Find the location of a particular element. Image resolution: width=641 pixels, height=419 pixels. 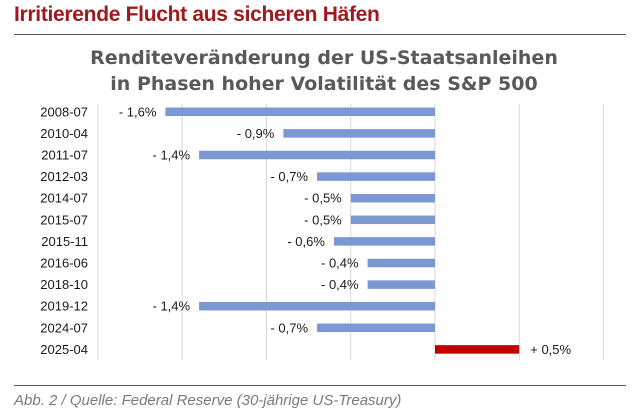

caption-divider is located at coordinates (320, 385).